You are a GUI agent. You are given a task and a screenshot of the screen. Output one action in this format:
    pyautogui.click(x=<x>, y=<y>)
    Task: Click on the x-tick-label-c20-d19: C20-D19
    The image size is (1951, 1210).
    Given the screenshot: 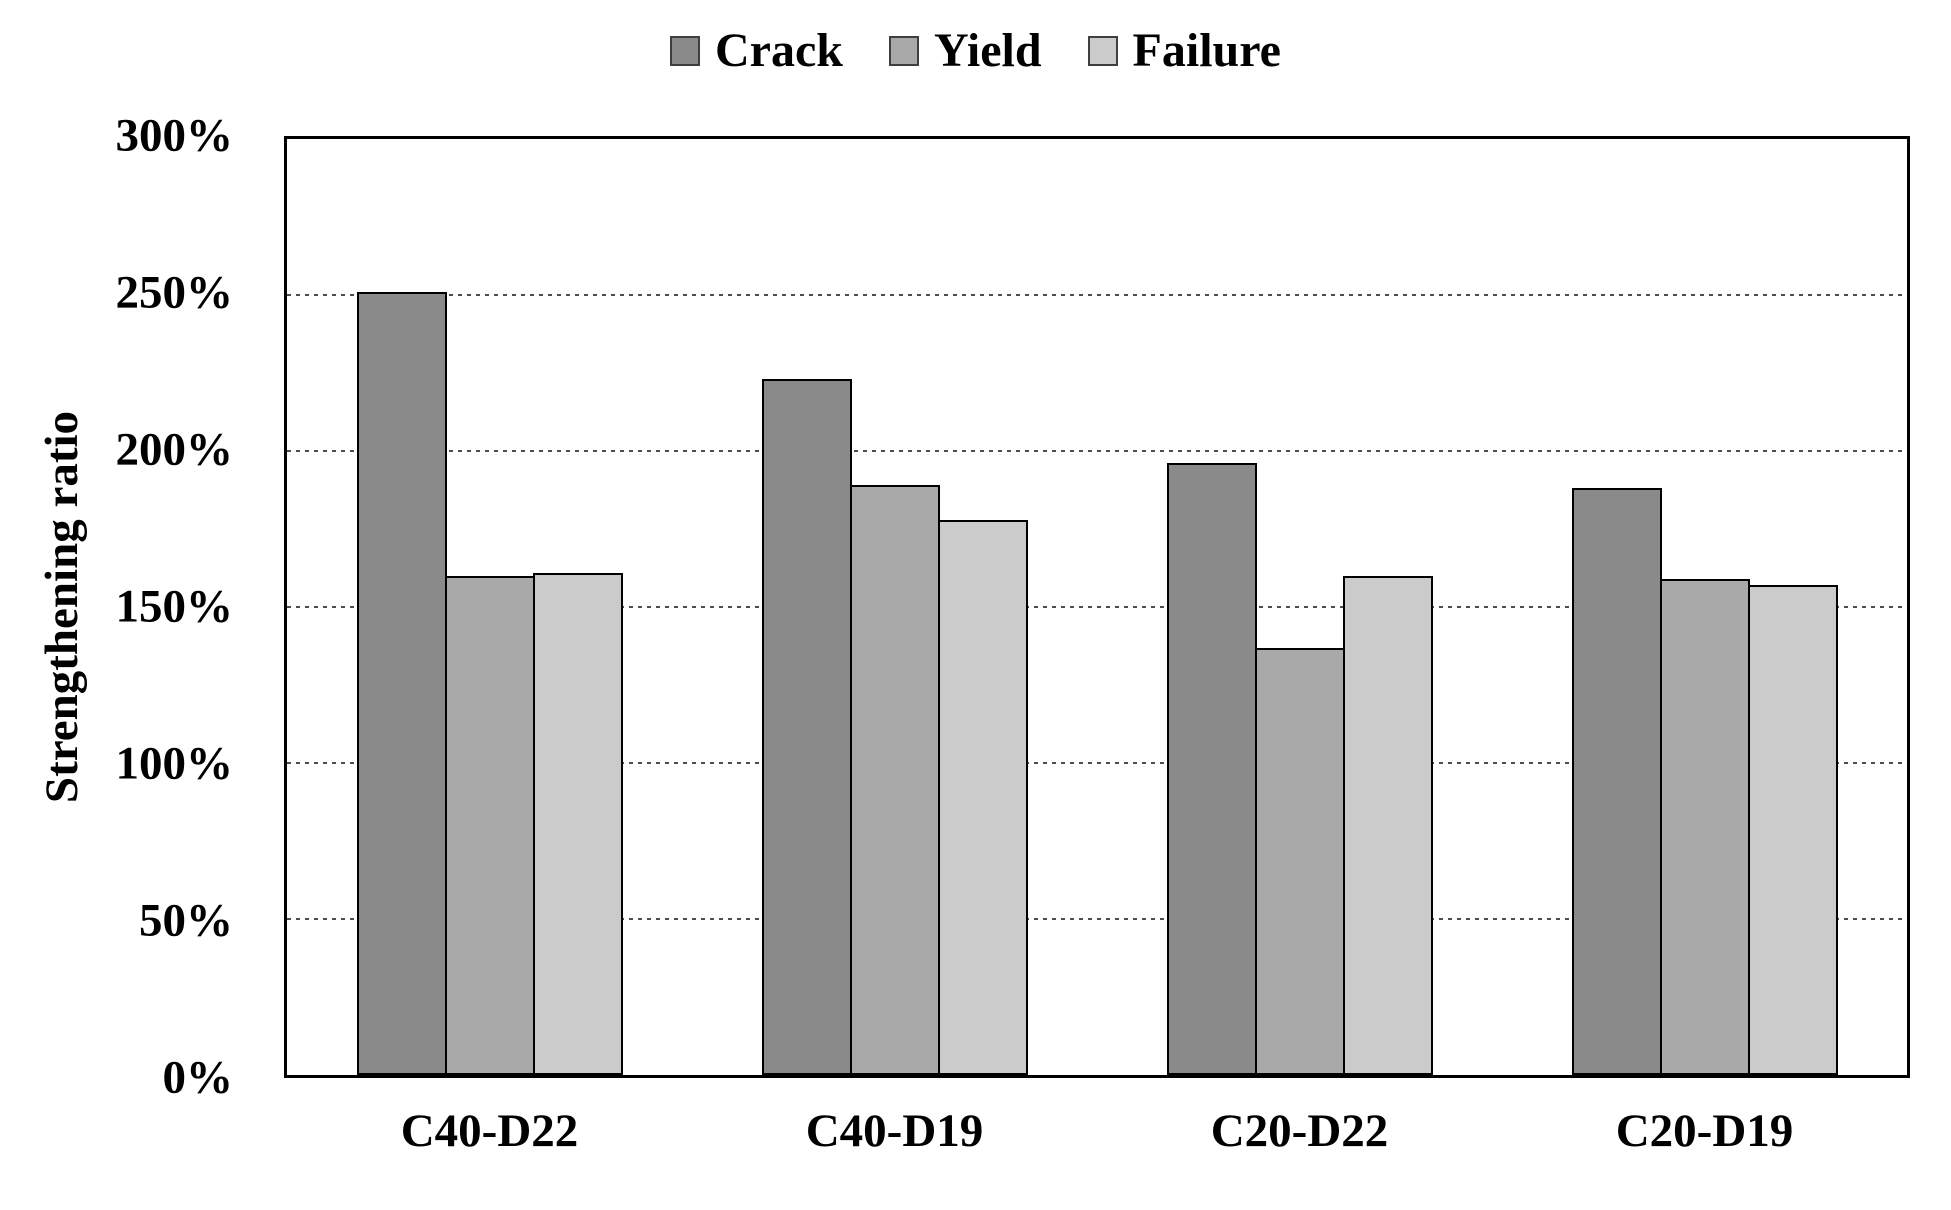 What is the action you would take?
    pyautogui.click(x=1704, y=1131)
    